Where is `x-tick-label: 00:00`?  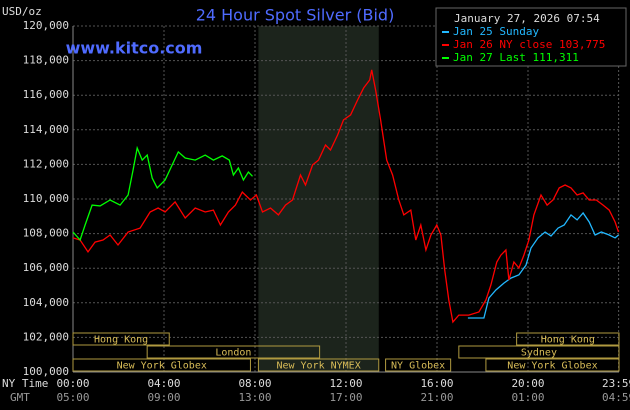 x-tick-label: 00:00 is located at coordinates (72, 383).